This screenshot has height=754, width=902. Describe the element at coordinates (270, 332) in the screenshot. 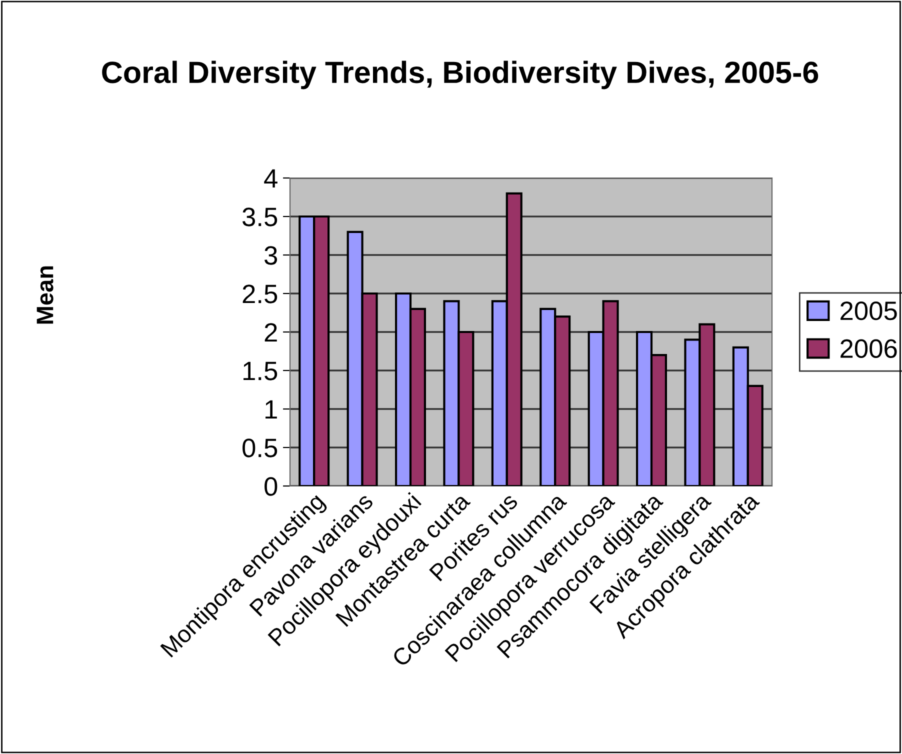

I see `y-tick-label: 2` at that location.